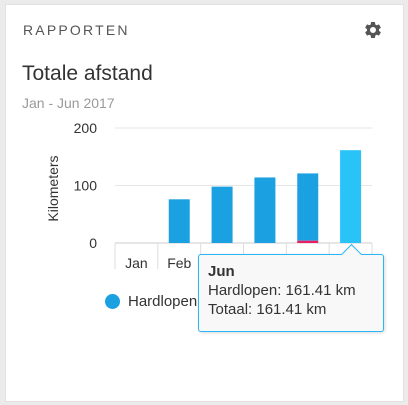 This screenshot has height=405, width=408. Describe the element at coordinates (86, 128) in the screenshot. I see `y-tick-label: 200` at that location.